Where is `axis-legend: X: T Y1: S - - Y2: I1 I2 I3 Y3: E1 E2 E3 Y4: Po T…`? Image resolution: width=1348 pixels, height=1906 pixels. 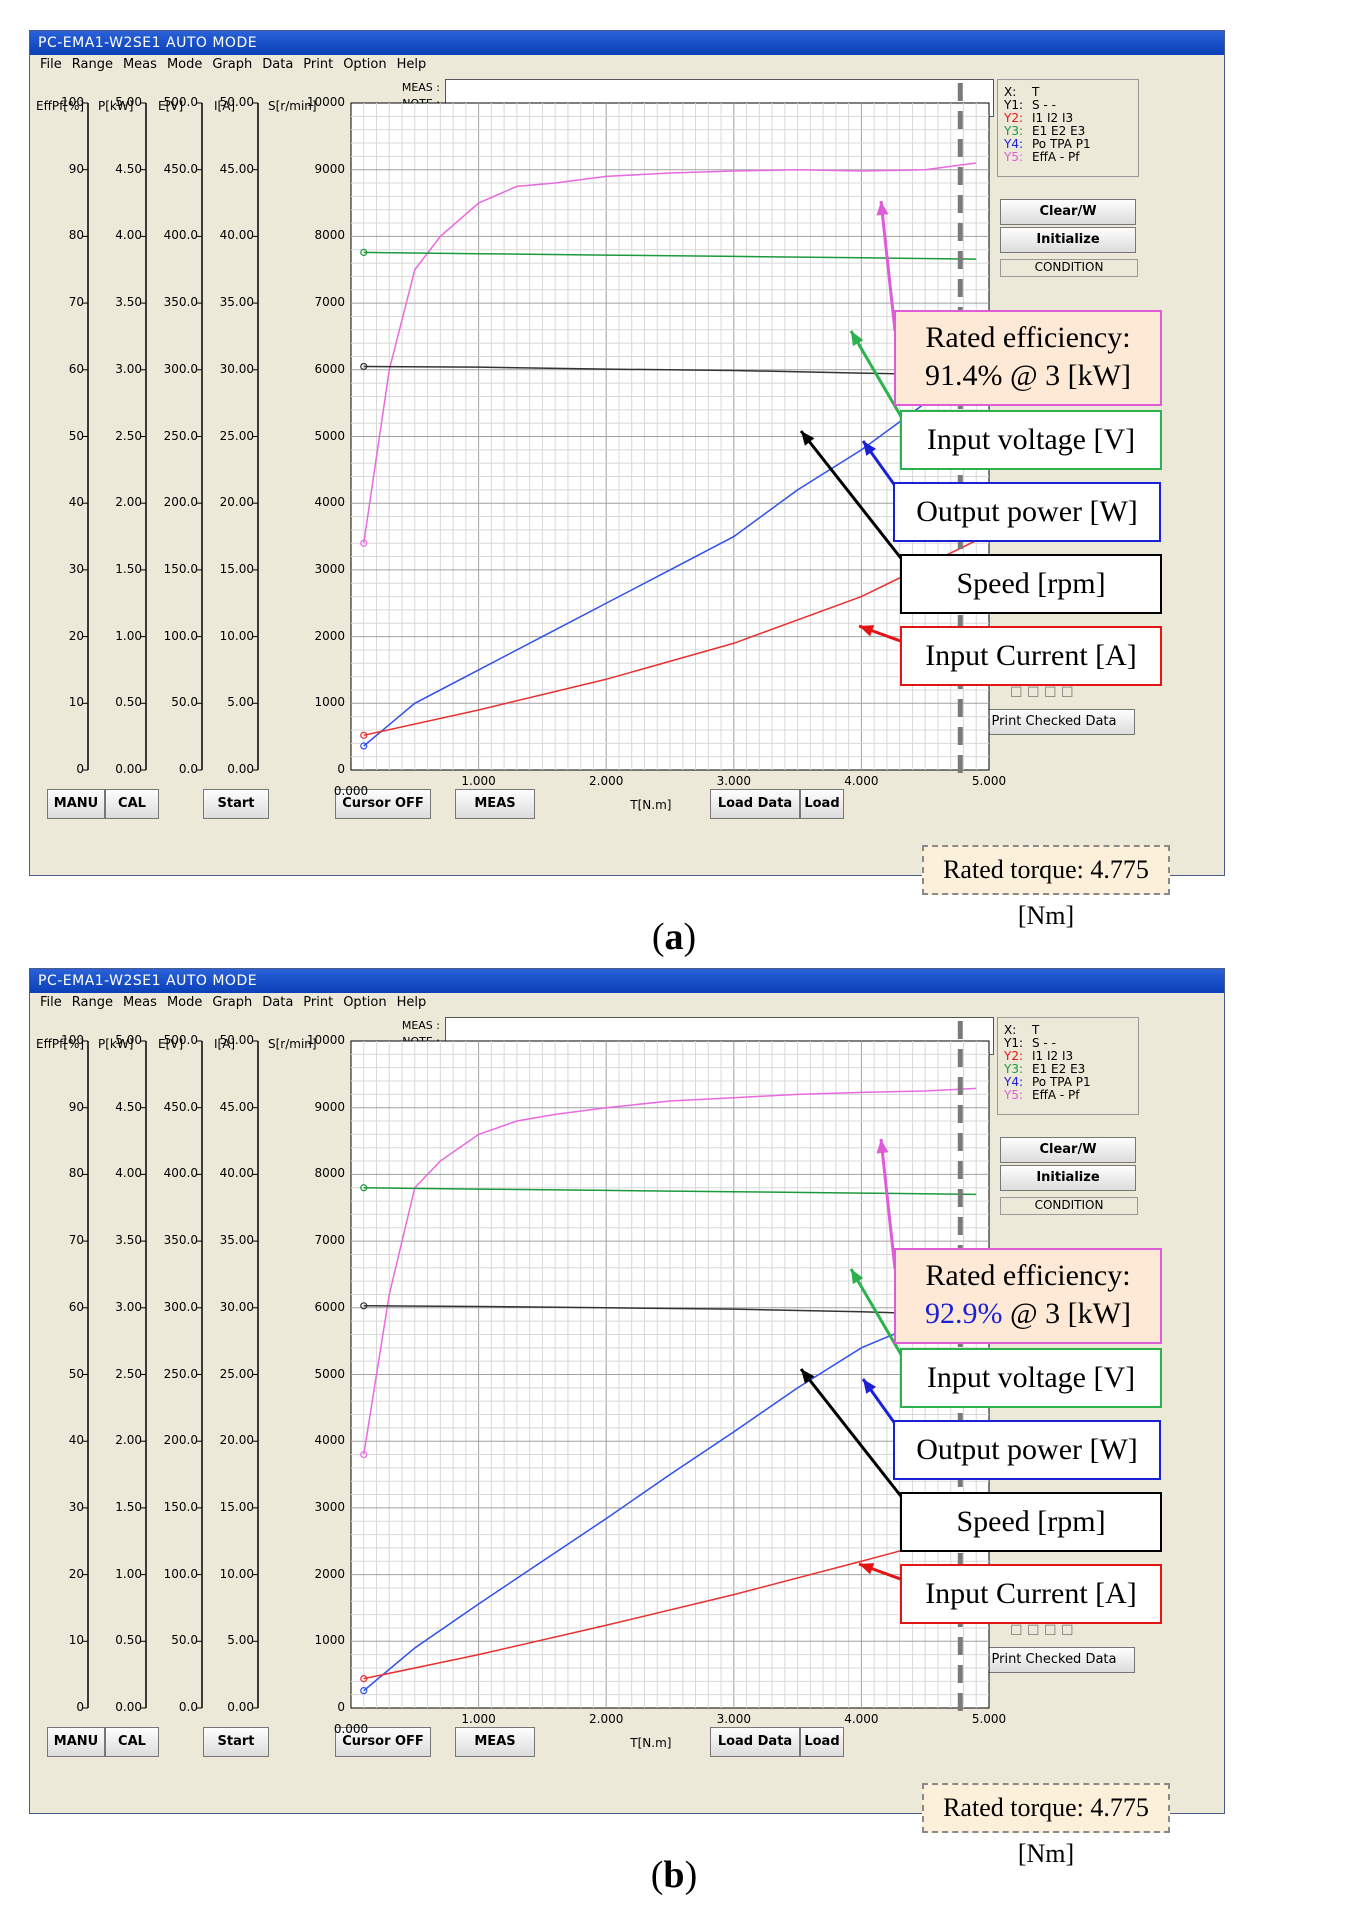 axis-legend: X: T Y1: S - - Y2: I1 I2 I3 Y3: E1 E2 E3 Y4: Po T… is located at coordinates (1068, 1066).